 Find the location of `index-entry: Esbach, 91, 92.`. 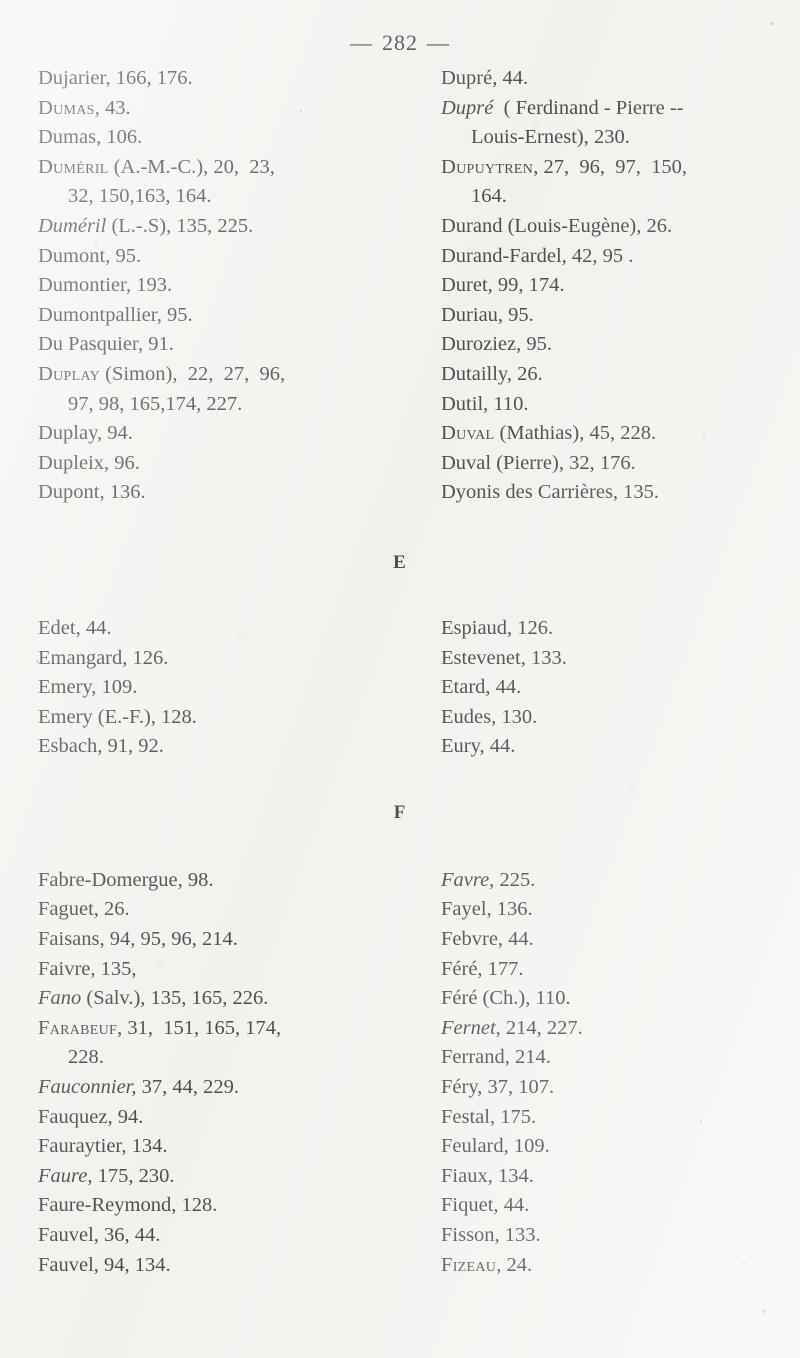

index-entry: Esbach, 91, 92. is located at coordinates (214, 747).